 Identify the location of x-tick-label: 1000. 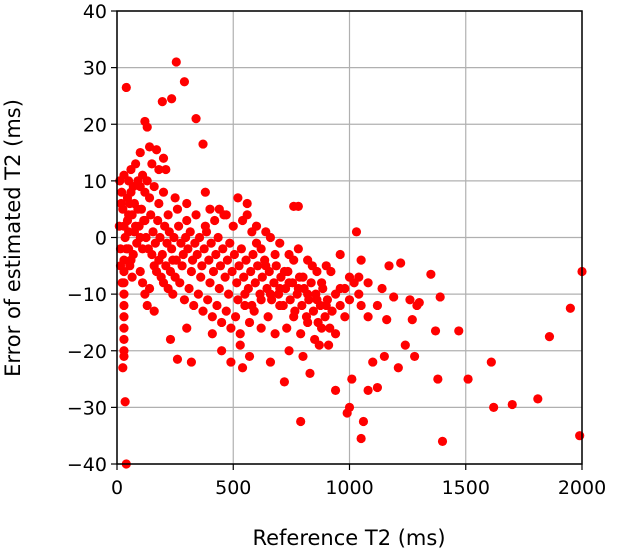
(349, 488).